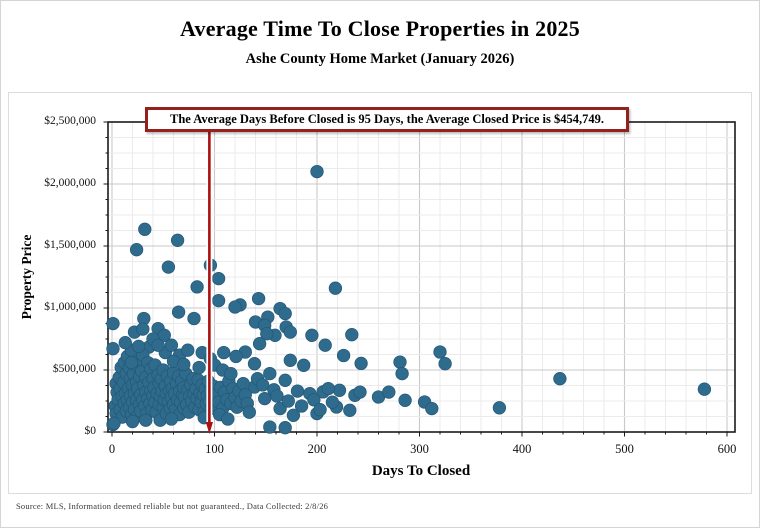 The image size is (760, 528). What do you see at coordinates (74, 368) in the screenshot?
I see `y-tick-label: $500,000` at bounding box center [74, 368].